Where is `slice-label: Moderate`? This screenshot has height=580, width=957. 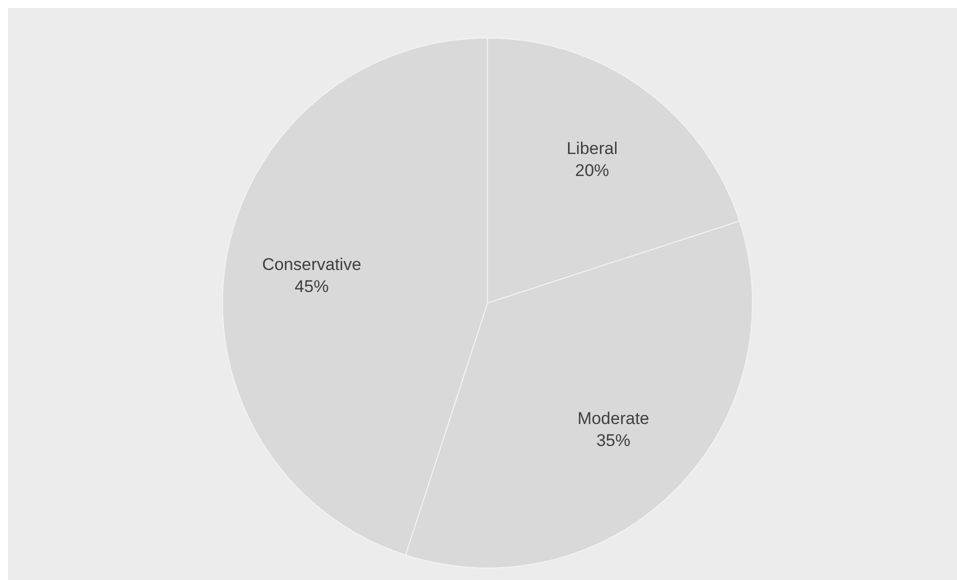
slice-label: Moderate is located at coordinates (613, 418).